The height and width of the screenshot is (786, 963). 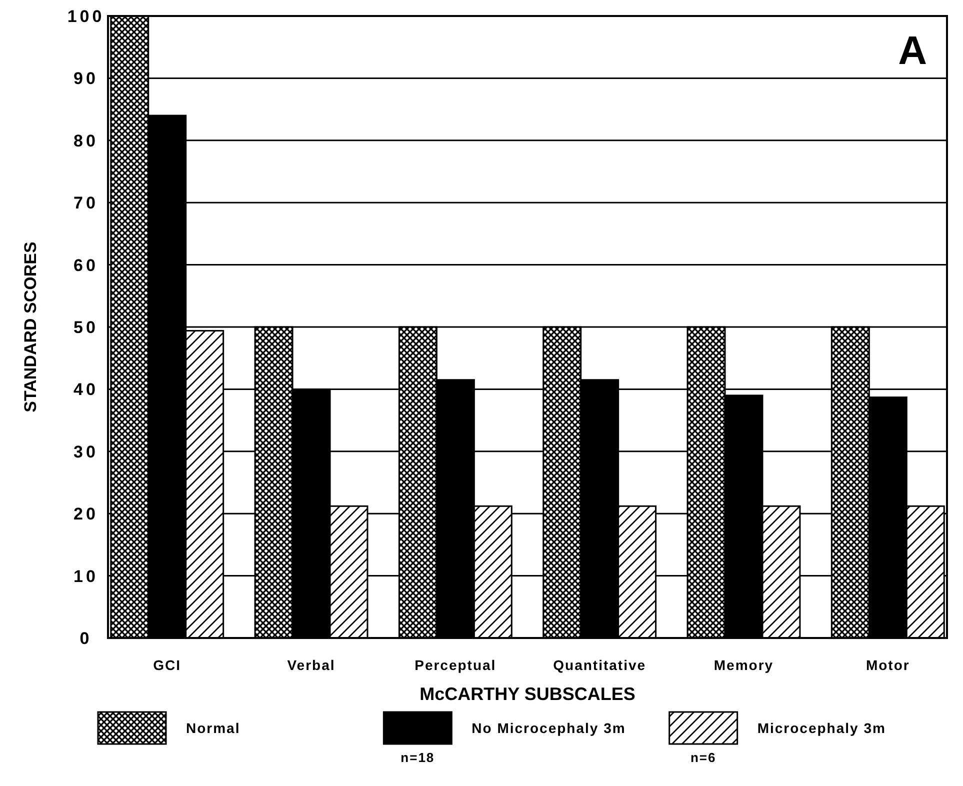 What do you see at coordinates (912, 51) in the screenshot?
I see `annotation: A` at bounding box center [912, 51].